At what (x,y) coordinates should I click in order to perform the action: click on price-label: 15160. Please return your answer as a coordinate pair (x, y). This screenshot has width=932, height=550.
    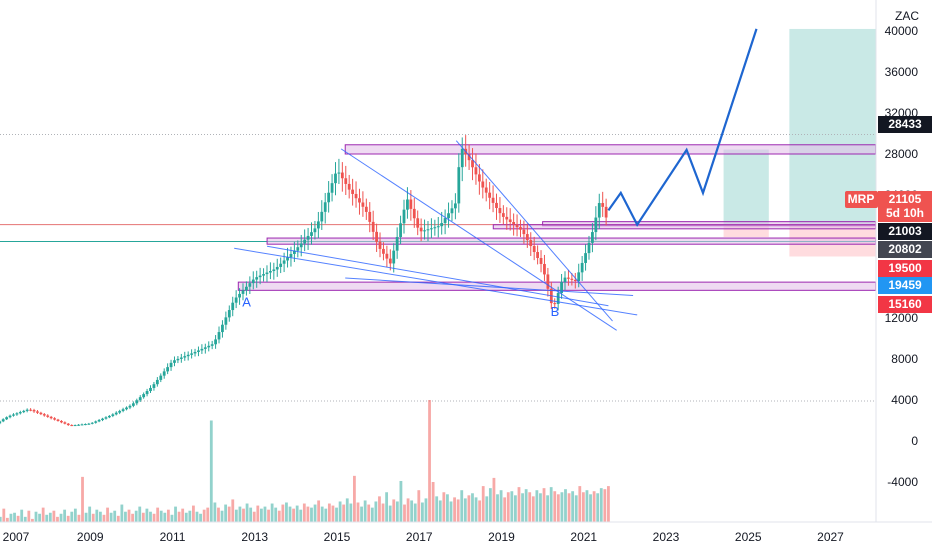
    Looking at the image, I should click on (905, 304).